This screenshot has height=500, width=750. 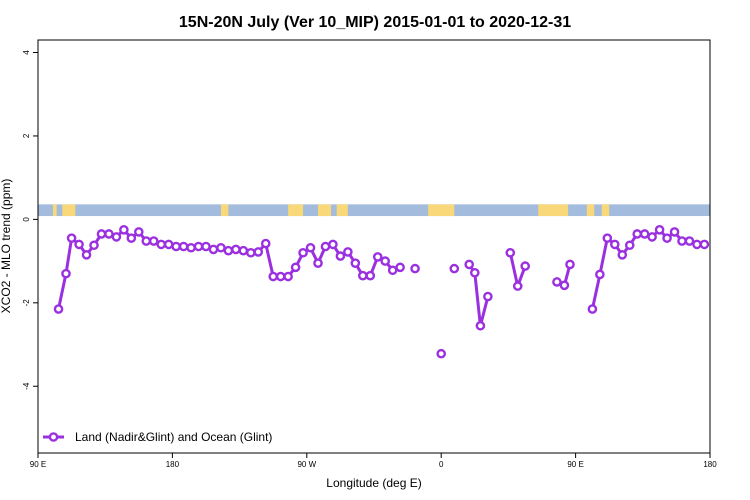 I want to click on legend-label: Land (Nadir&Glint) and Ocean (Glint), so click(x=173, y=437).